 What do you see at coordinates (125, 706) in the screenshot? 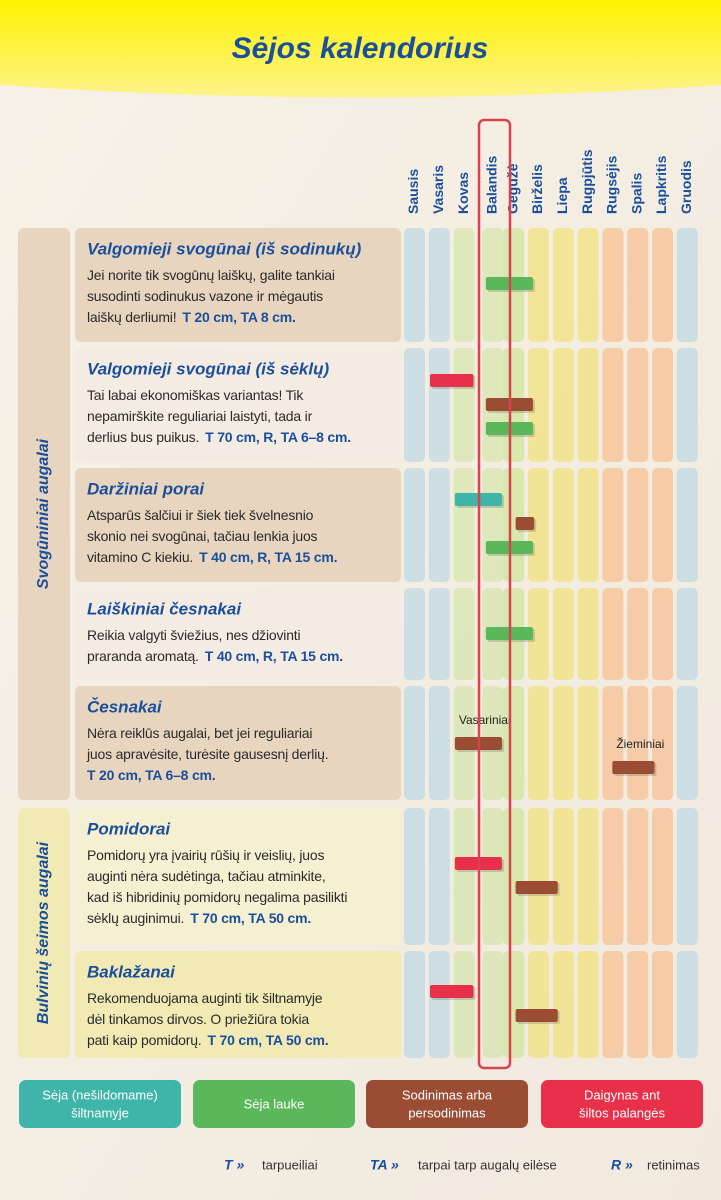
I see `crop-title: Česnakai` at bounding box center [125, 706].